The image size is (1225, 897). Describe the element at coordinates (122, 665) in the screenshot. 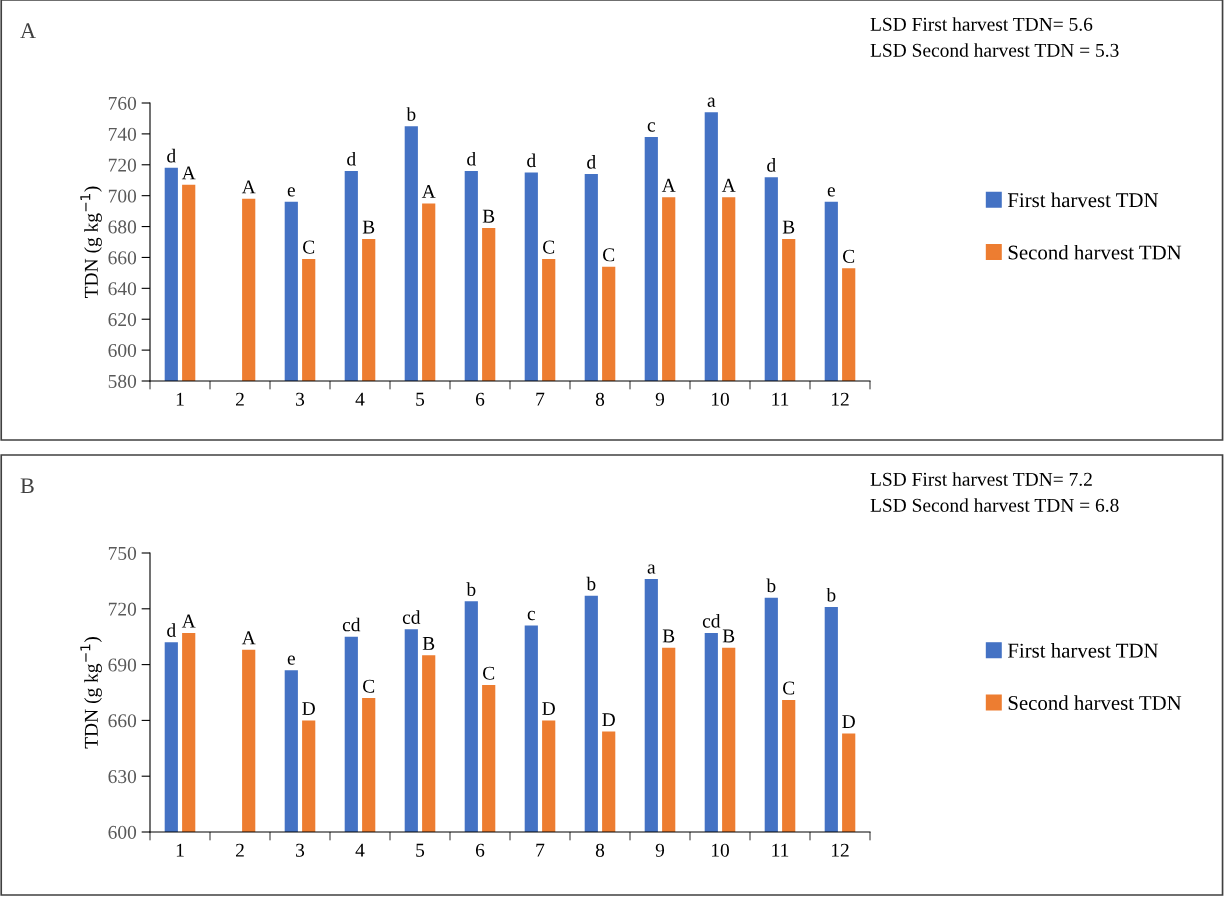

I see `y-tick-label: 690` at that location.